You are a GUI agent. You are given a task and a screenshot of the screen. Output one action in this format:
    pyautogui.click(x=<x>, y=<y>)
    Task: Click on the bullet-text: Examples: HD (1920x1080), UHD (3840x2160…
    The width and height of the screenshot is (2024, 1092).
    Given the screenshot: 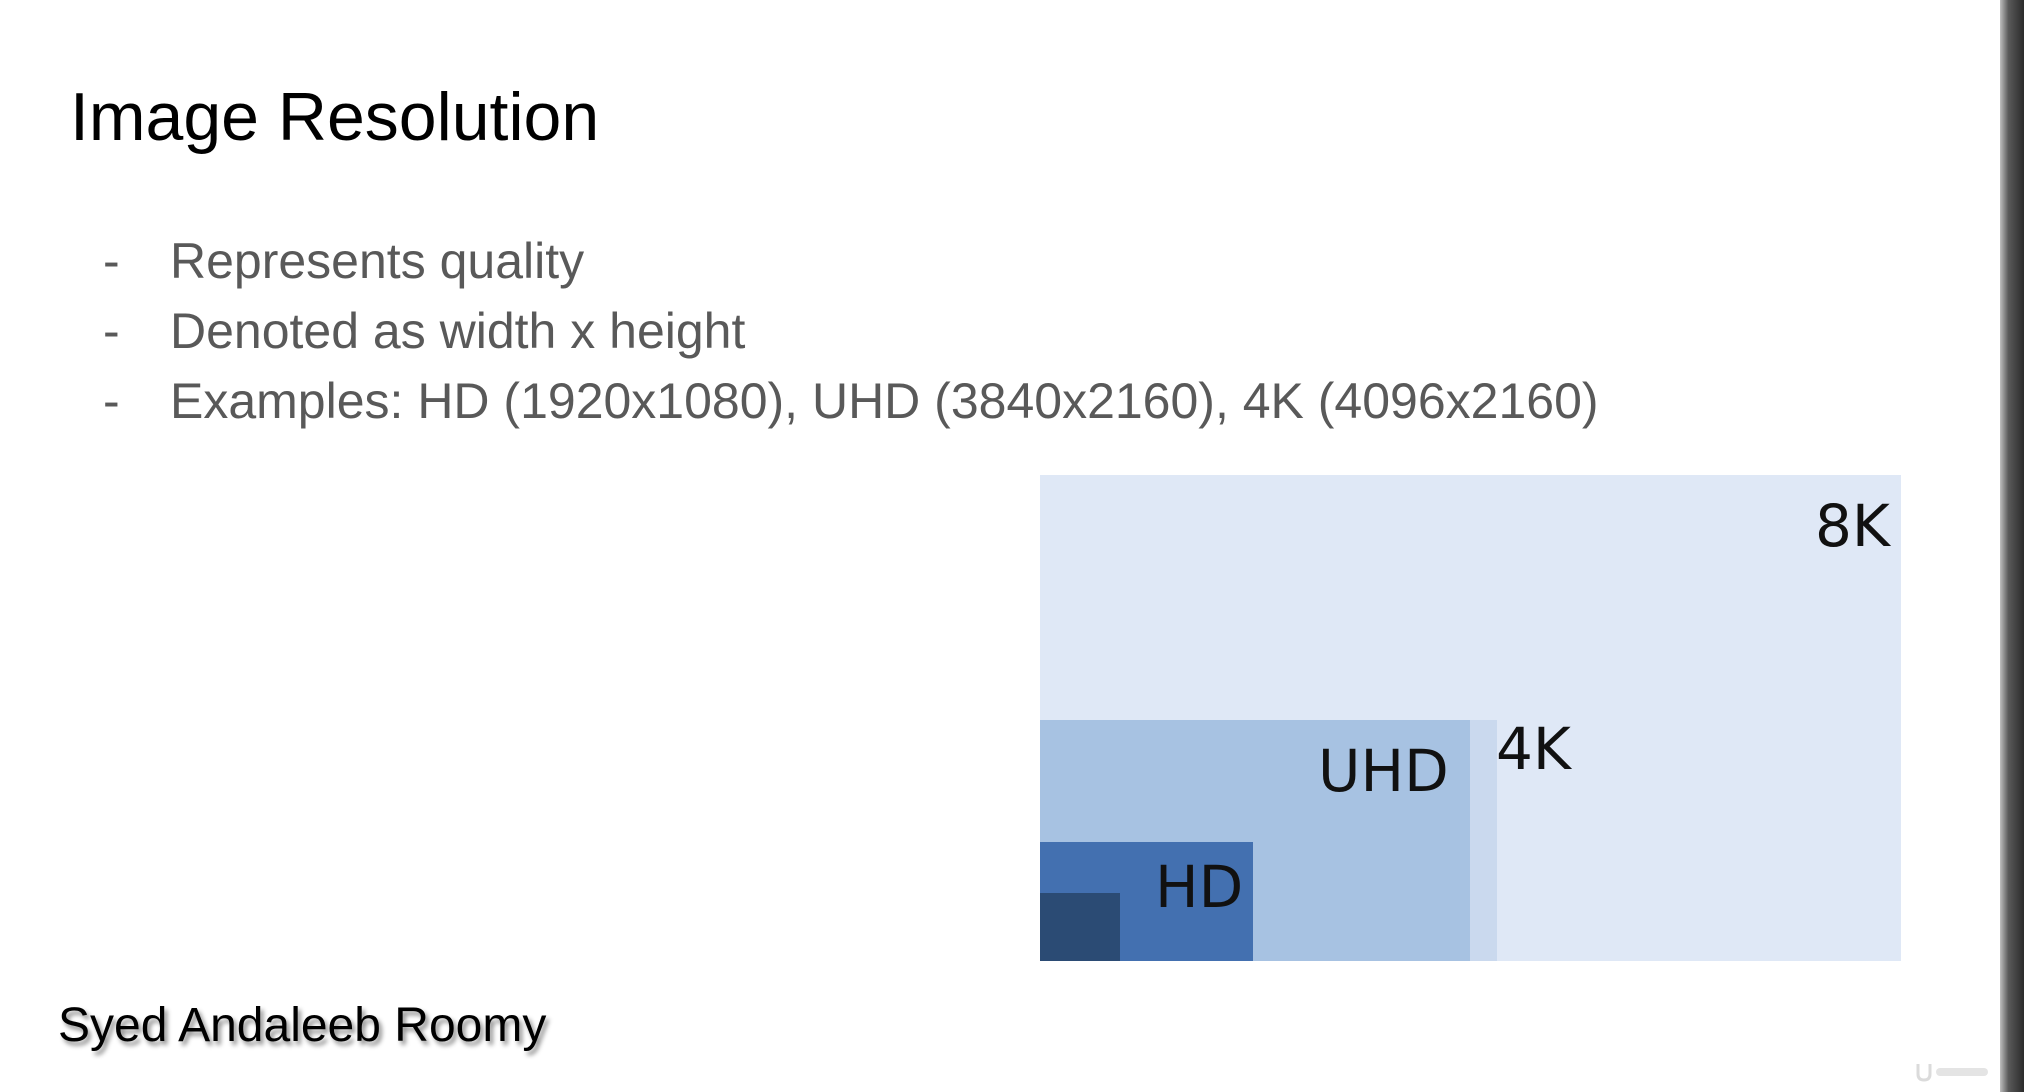 What is the action you would take?
    pyautogui.click(x=884, y=401)
    